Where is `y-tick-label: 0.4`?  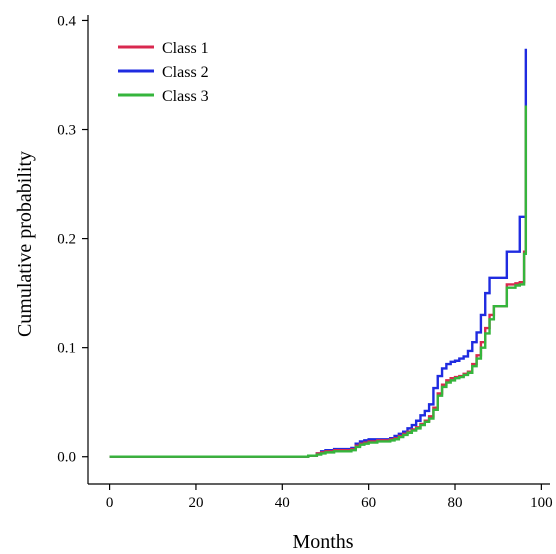 y-tick-label: 0.4 is located at coordinates (66, 21).